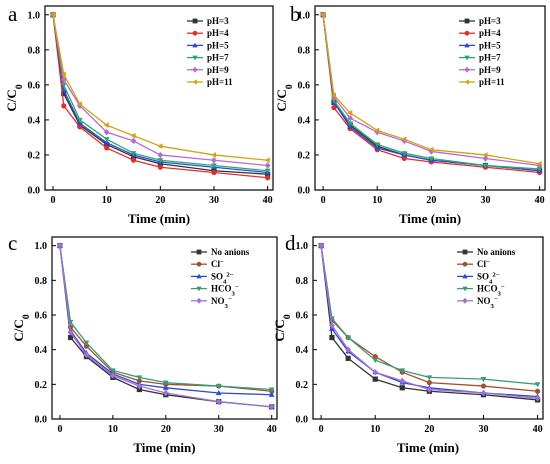 The height and width of the screenshot is (464, 550). What do you see at coordinates (429, 429) in the screenshot?
I see `x-tick-label: 20` at bounding box center [429, 429].